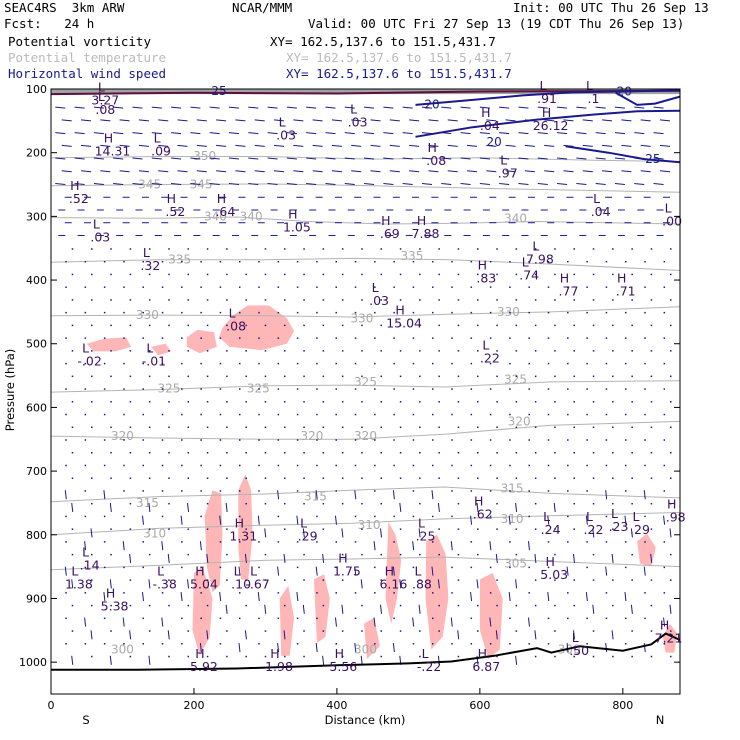 This screenshot has height=740, width=740. Describe the element at coordinates (508, 312) in the screenshot. I see `theta-label-10: 330` at that location.